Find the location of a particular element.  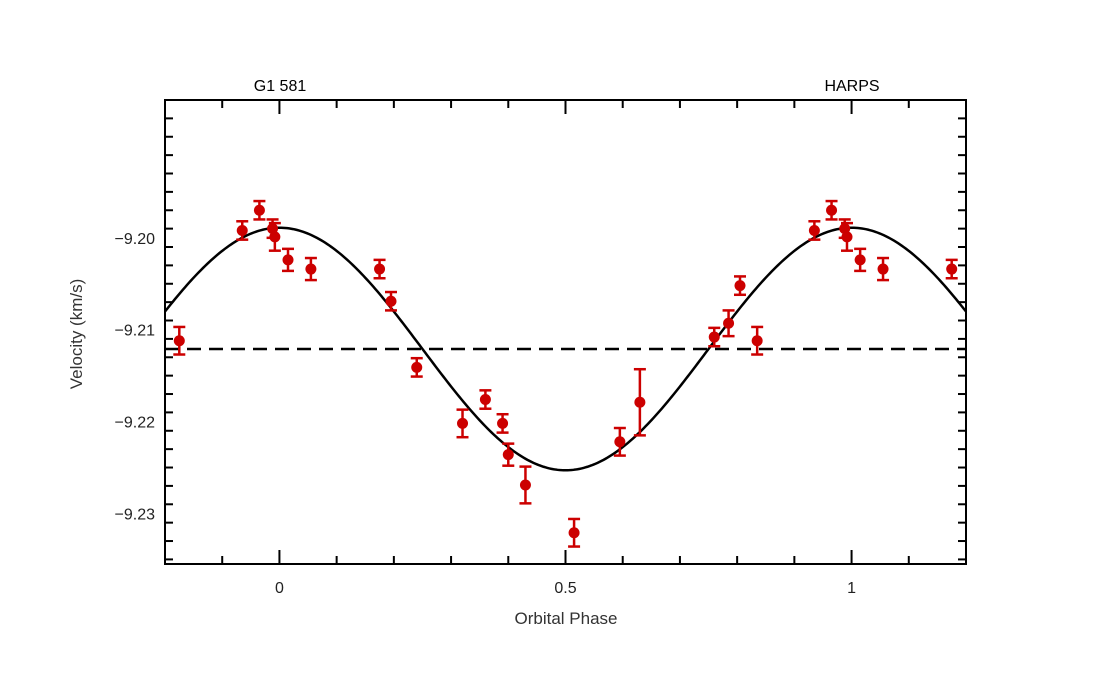

x-axis-title: Orbital Phase is located at coordinates (566, 618).